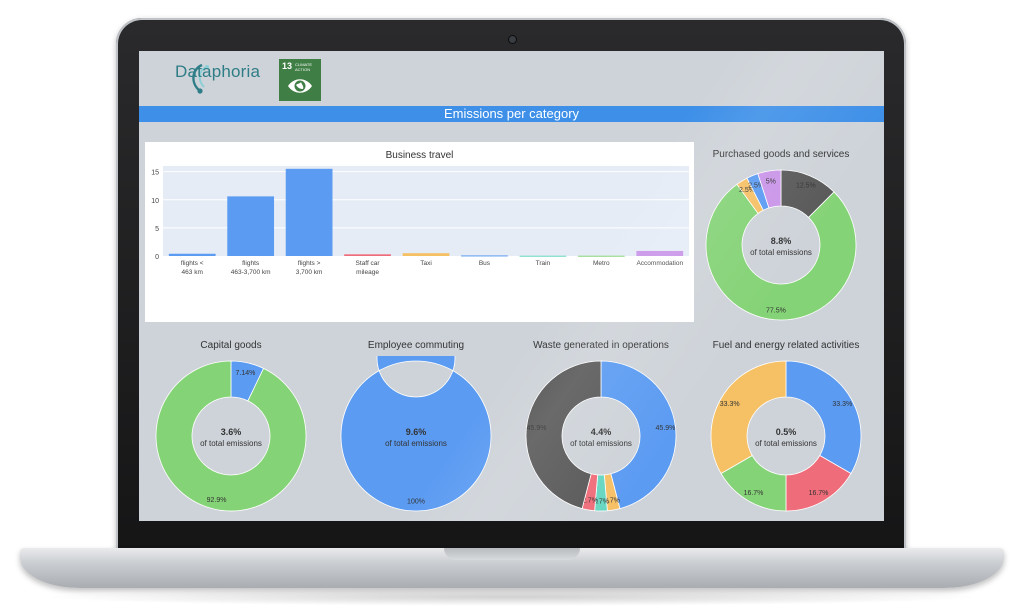  What do you see at coordinates (426, 263) in the screenshot?
I see `x-tick-label: Taxi` at bounding box center [426, 263].